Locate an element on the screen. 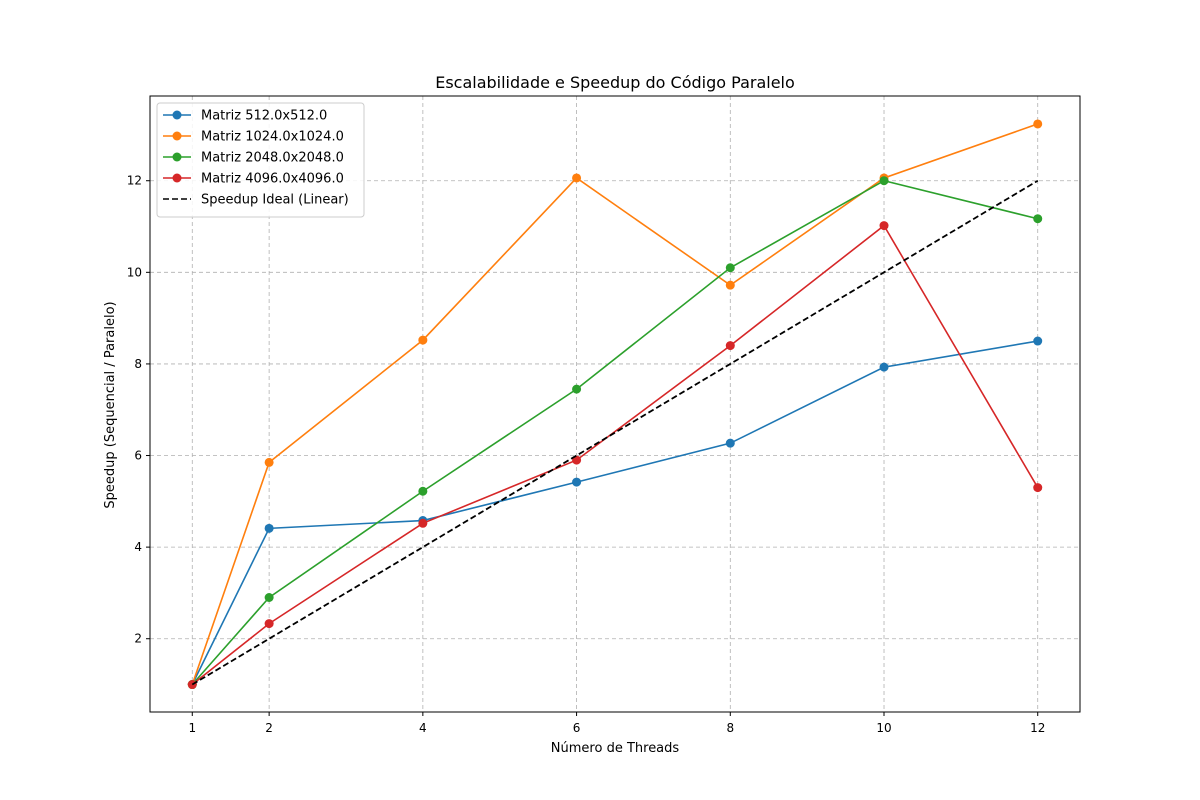 The width and height of the screenshot is (1200, 800). y-tick-label: 8 is located at coordinates (138, 364).